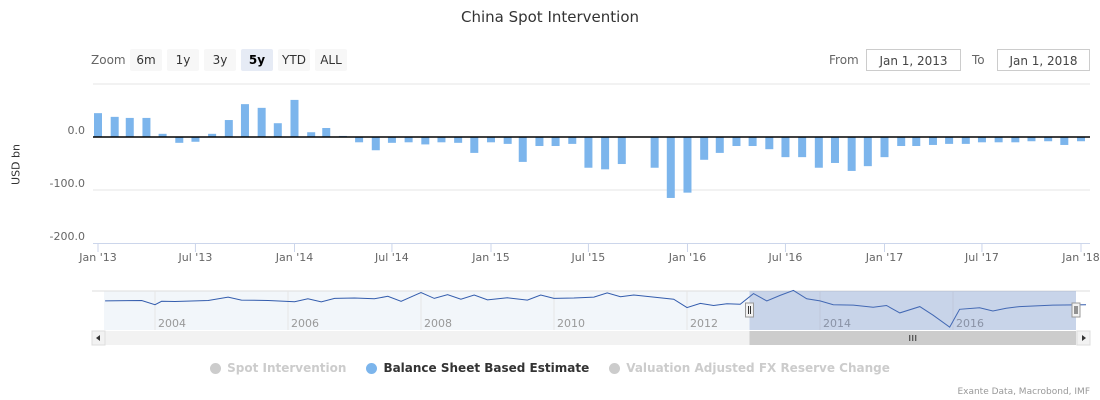 This screenshot has width=1100, height=400. Describe the element at coordinates (749, 368) in the screenshot. I see `legend-item-valuation-adjusted: Valuation Adjusted FX Reserve Change` at that location.